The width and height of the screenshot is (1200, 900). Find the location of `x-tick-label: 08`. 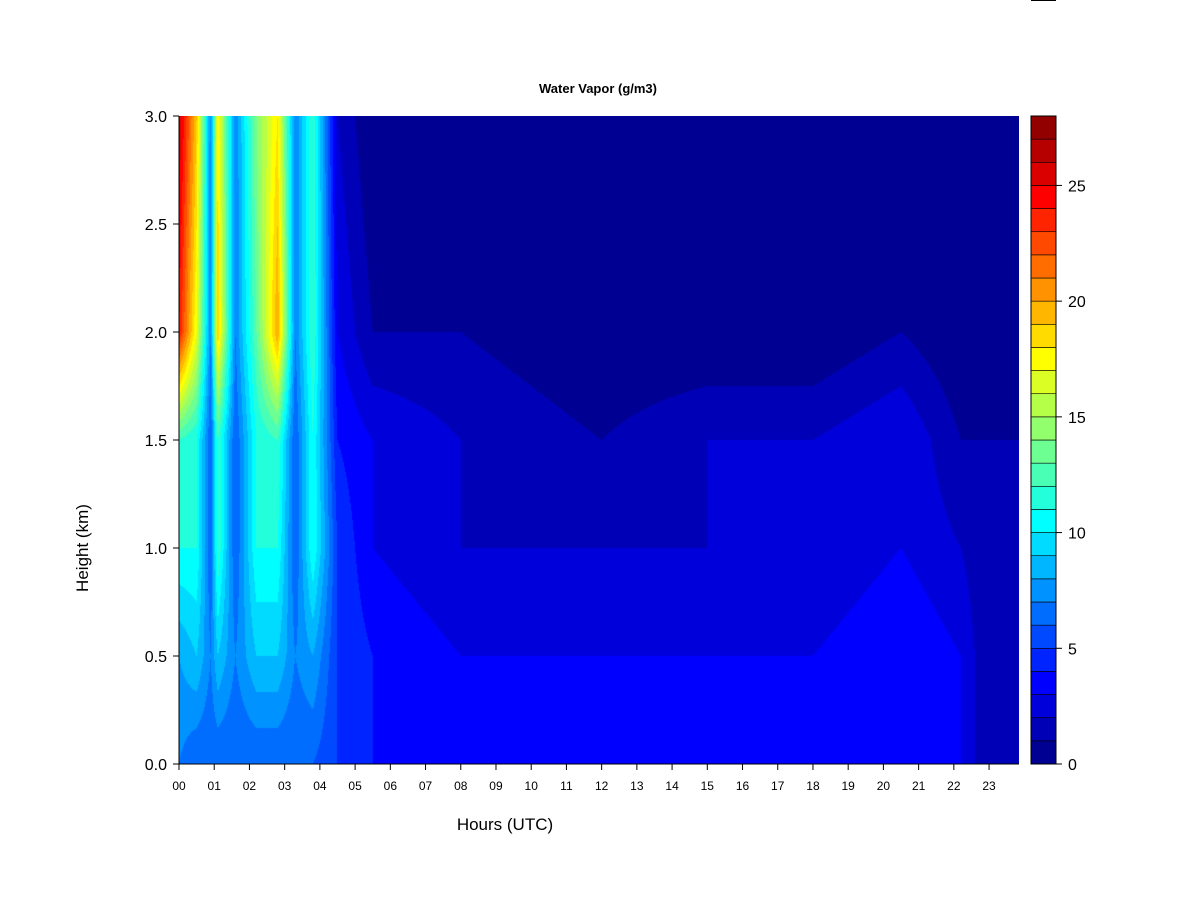

x-tick-label: 08 is located at coordinates (461, 786).